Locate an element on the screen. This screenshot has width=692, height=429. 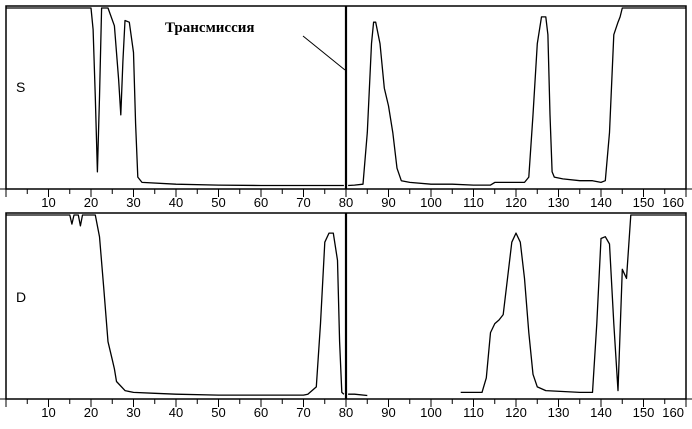
panel-d-label: D is located at coordinates (21, 297).